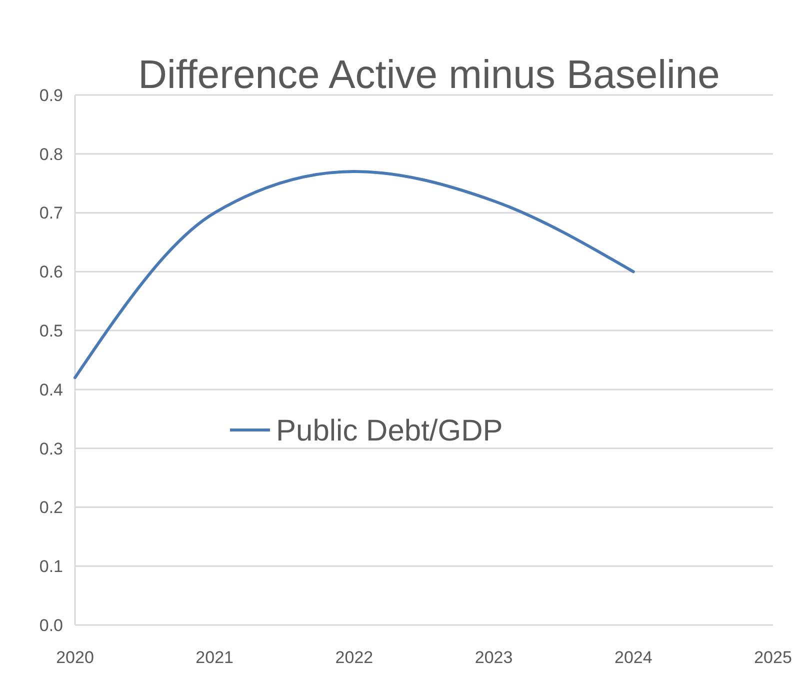 The image size is (810, 685). What do you see at coordinates (51, 331) in the screenshot?
I see `y-tick-label: 0.5` at bounding box center [51, 331].